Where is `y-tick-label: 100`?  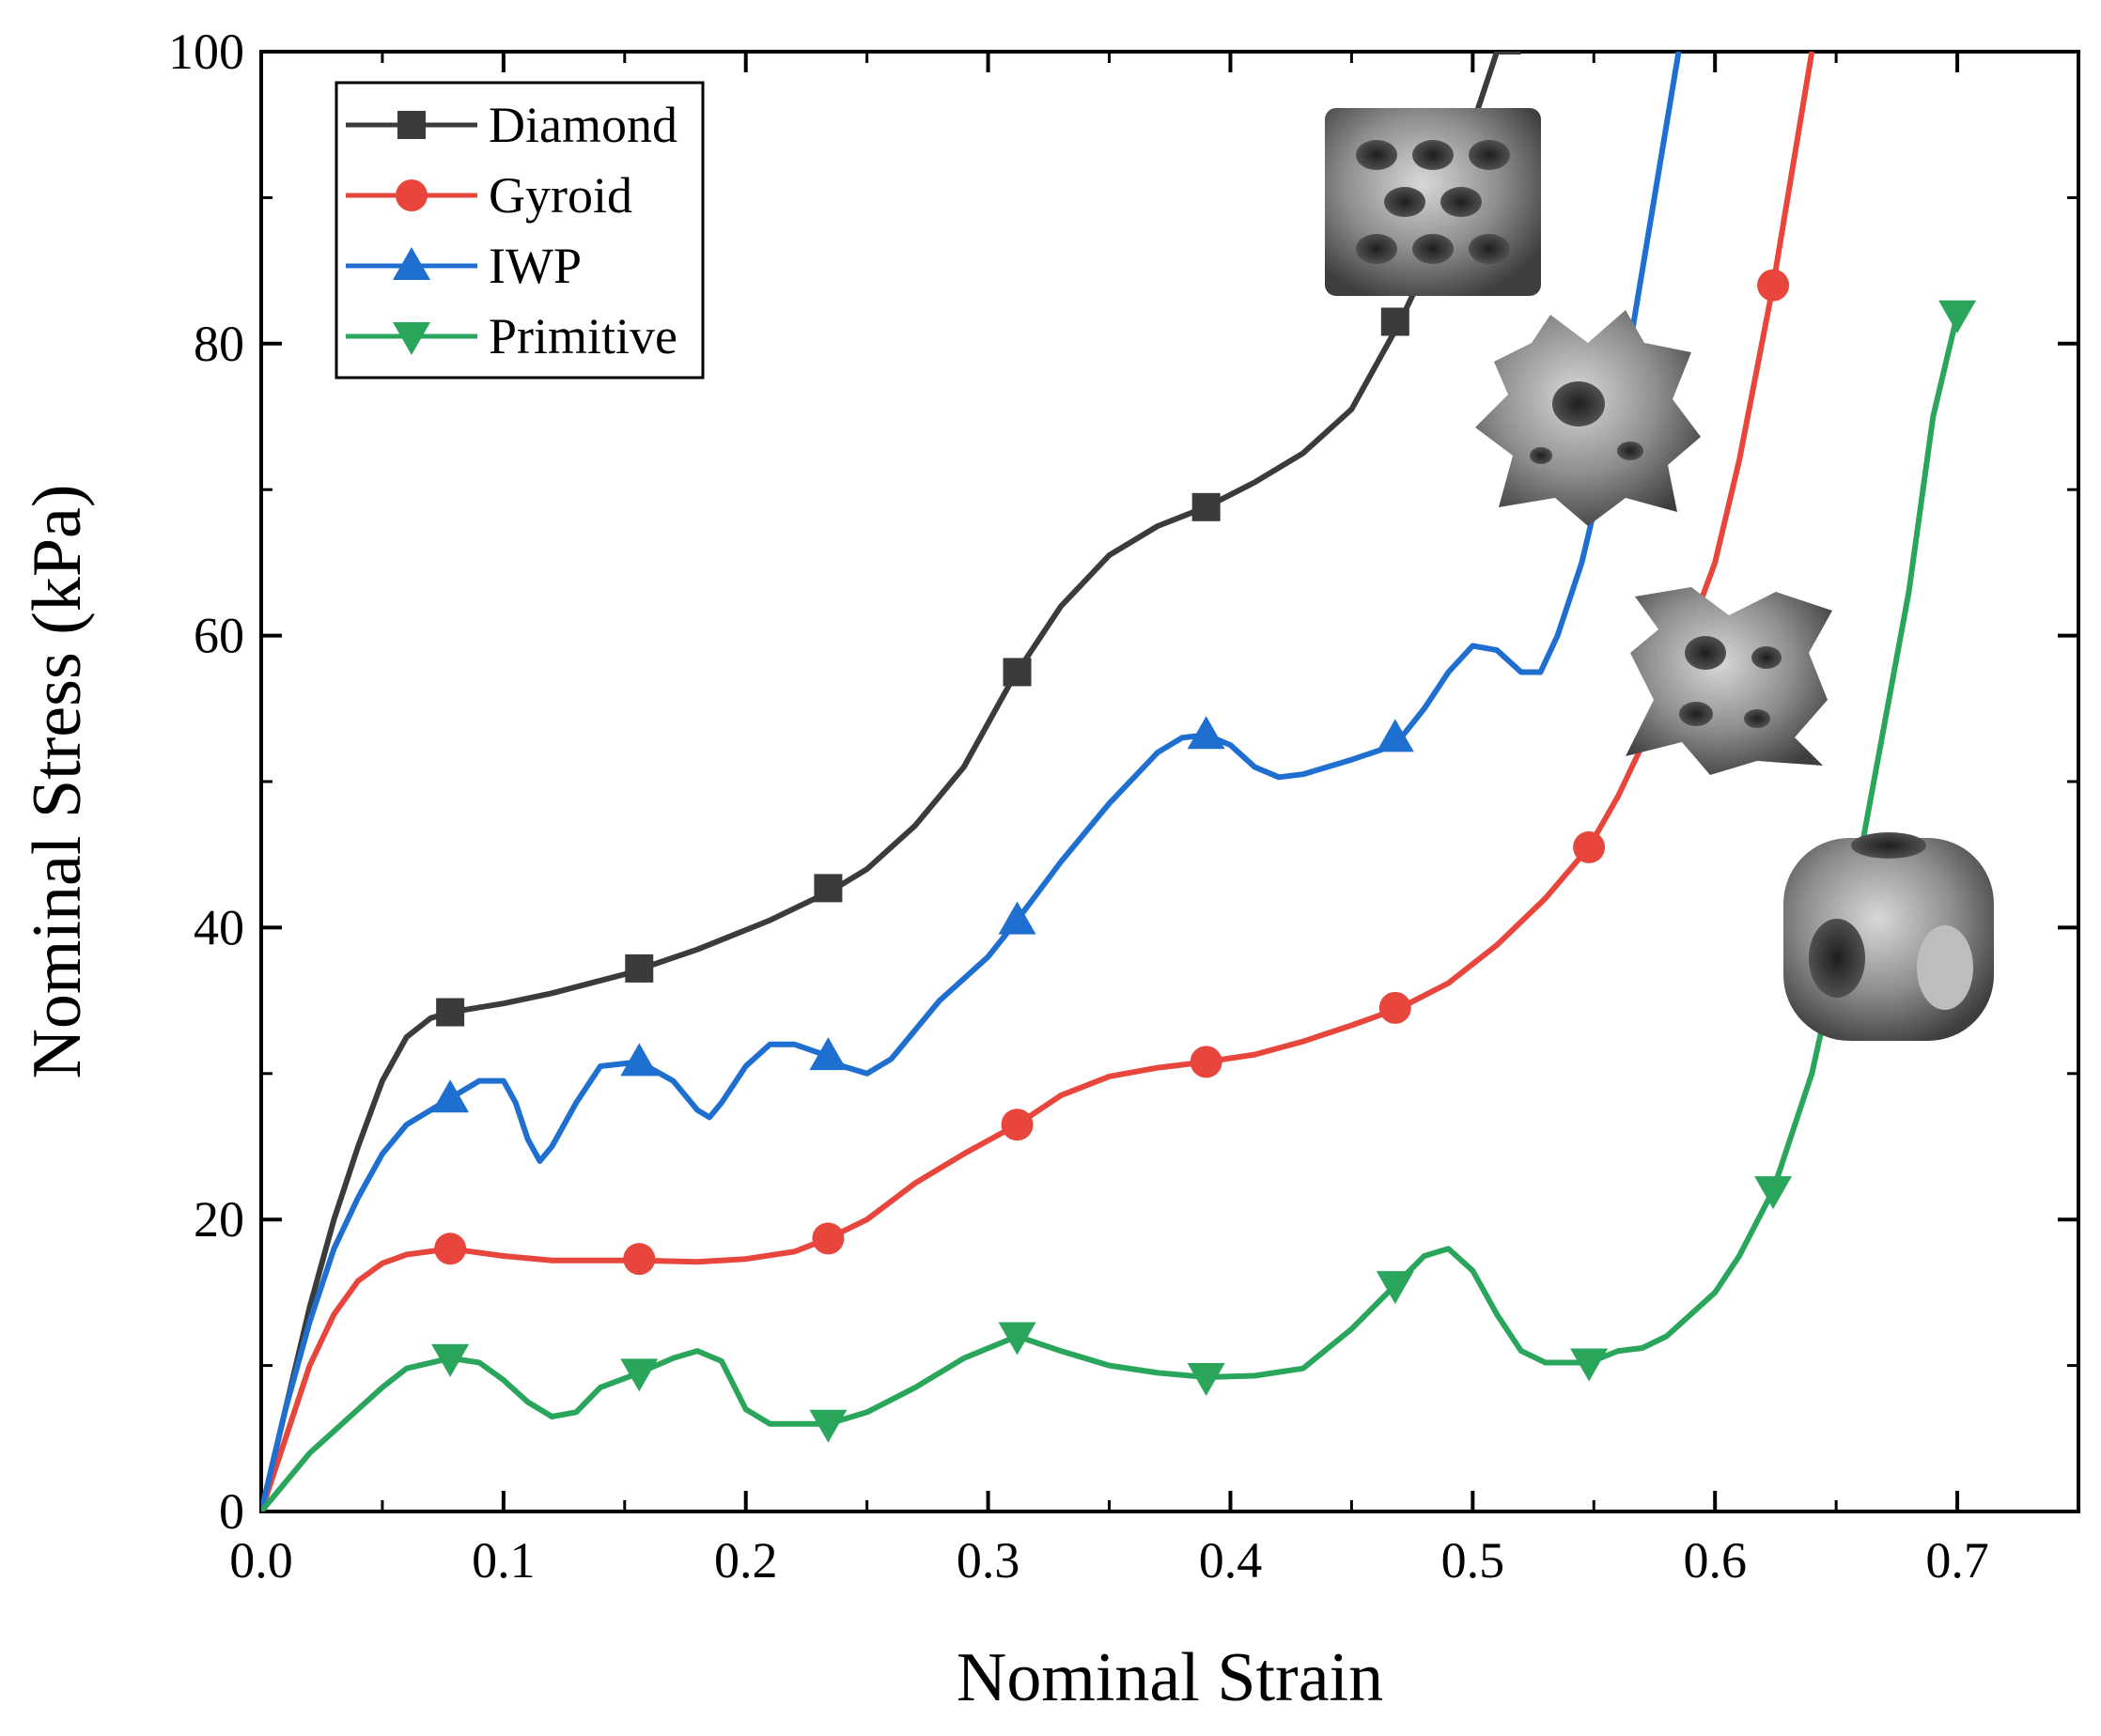 y-tick-label: 100 is located at coordinates (206, 51).